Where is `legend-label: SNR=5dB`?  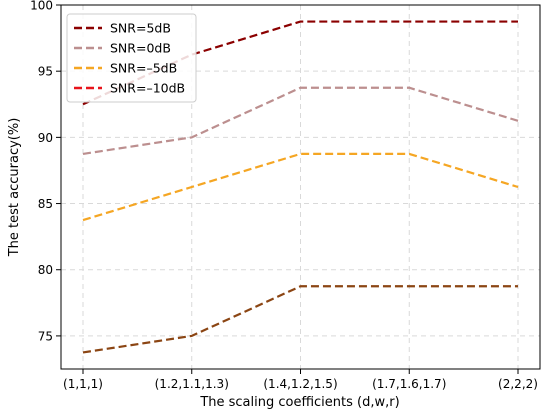
legend-label: SNR=5dB is located at coordinates (140, 28).